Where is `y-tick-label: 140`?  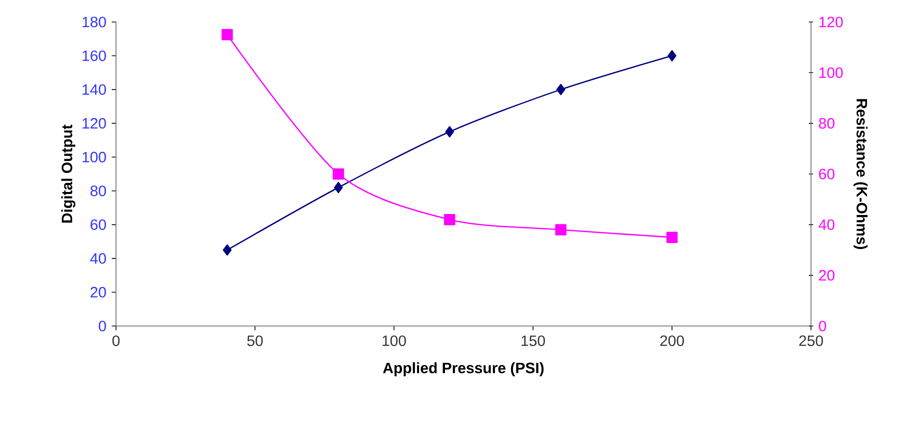 y-tick-label: 140 is located at coordinates (94, 89).